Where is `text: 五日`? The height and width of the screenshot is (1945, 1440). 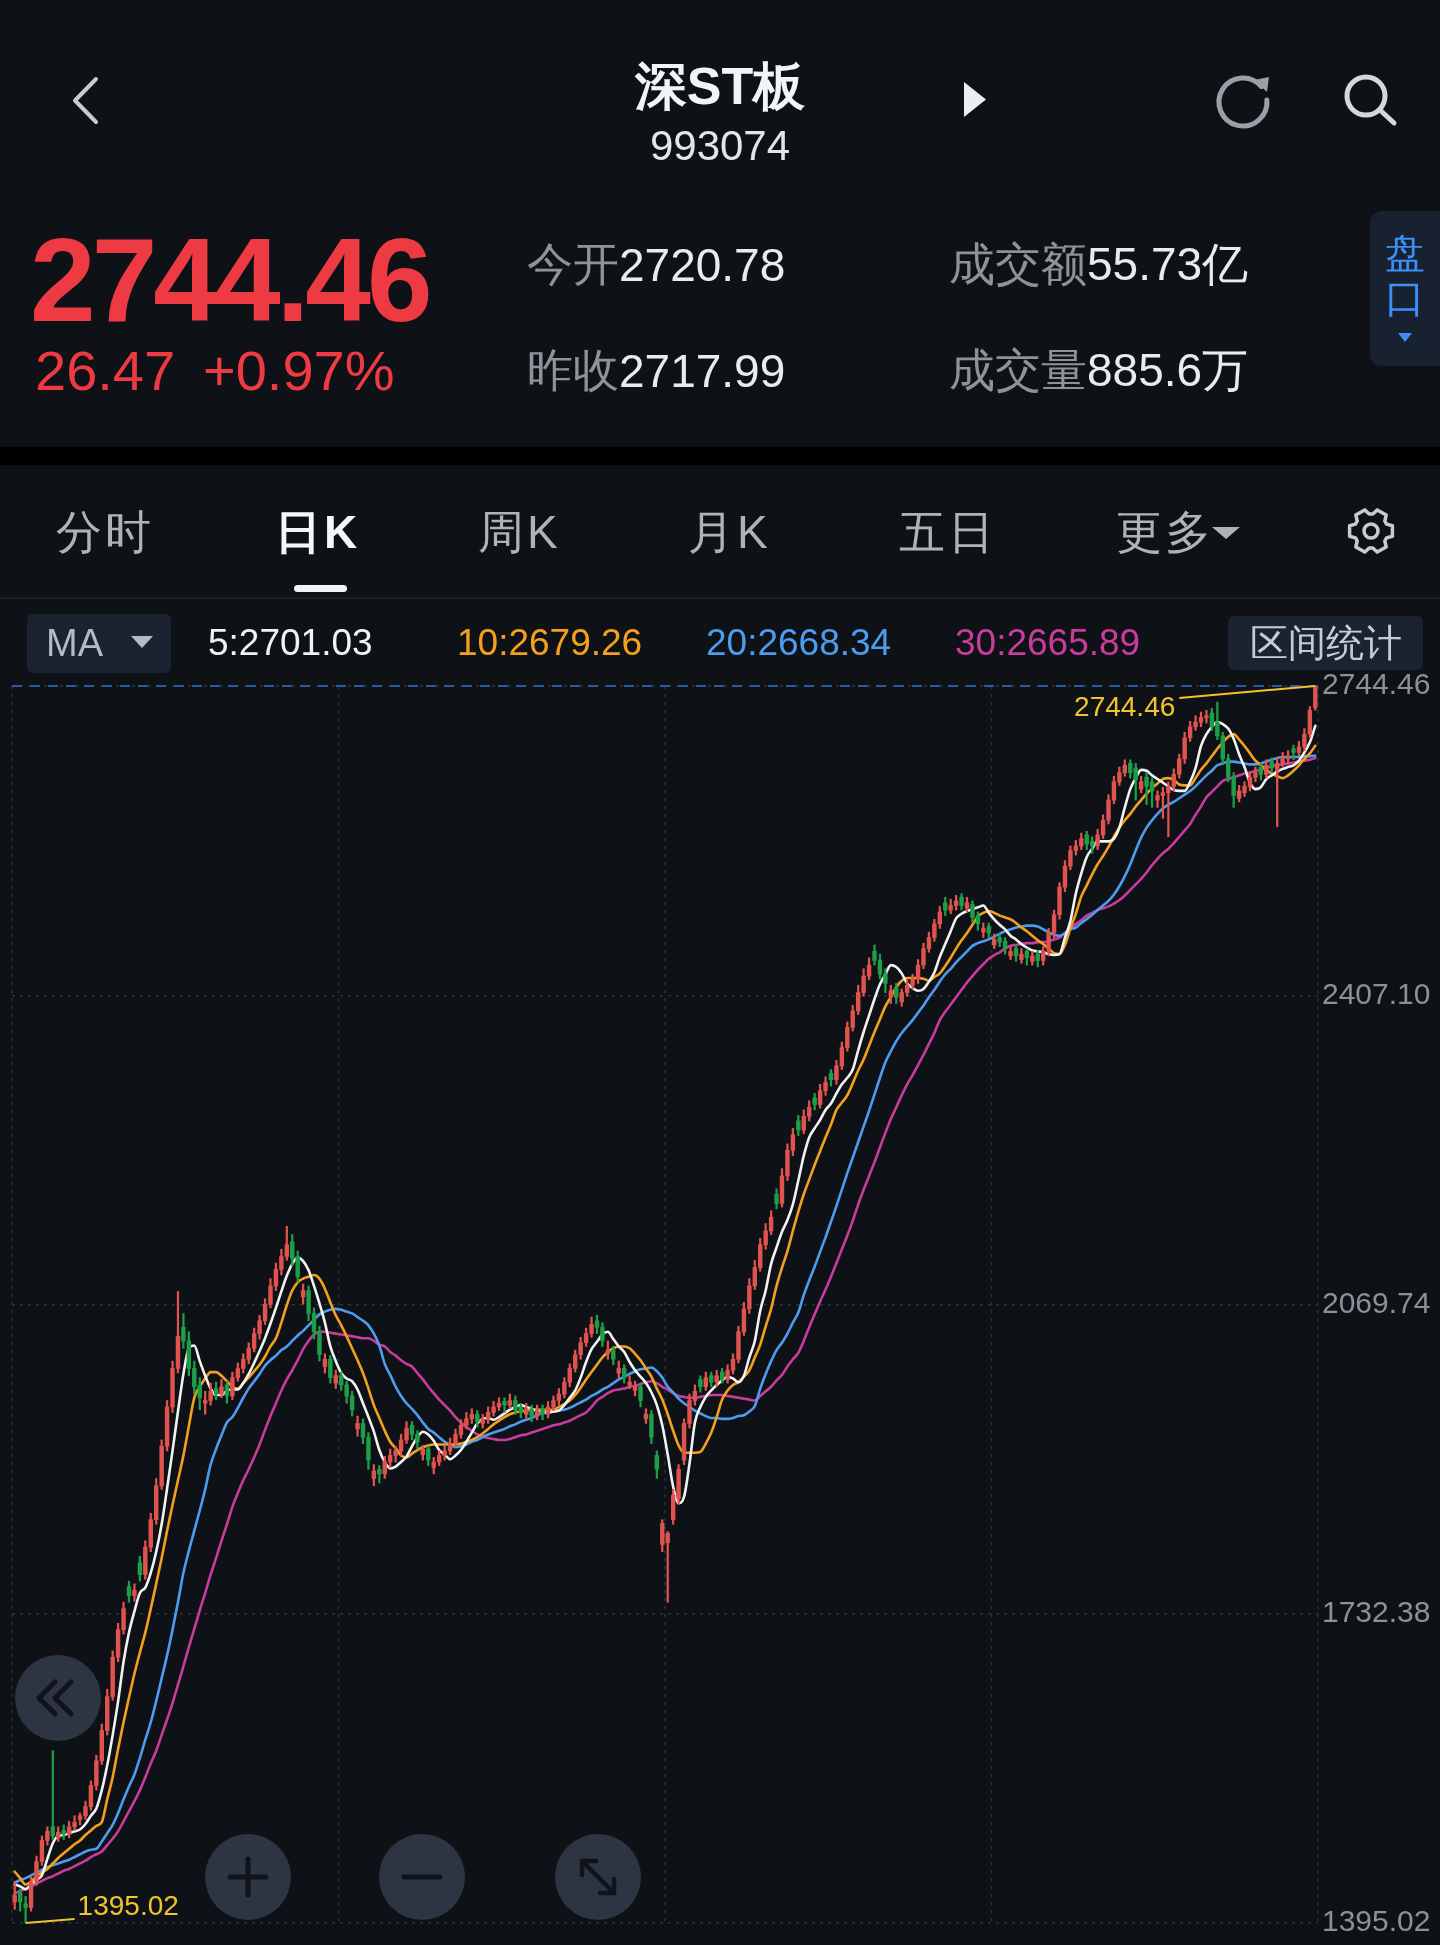
text: 五日 is located at coordinates (948, 532).